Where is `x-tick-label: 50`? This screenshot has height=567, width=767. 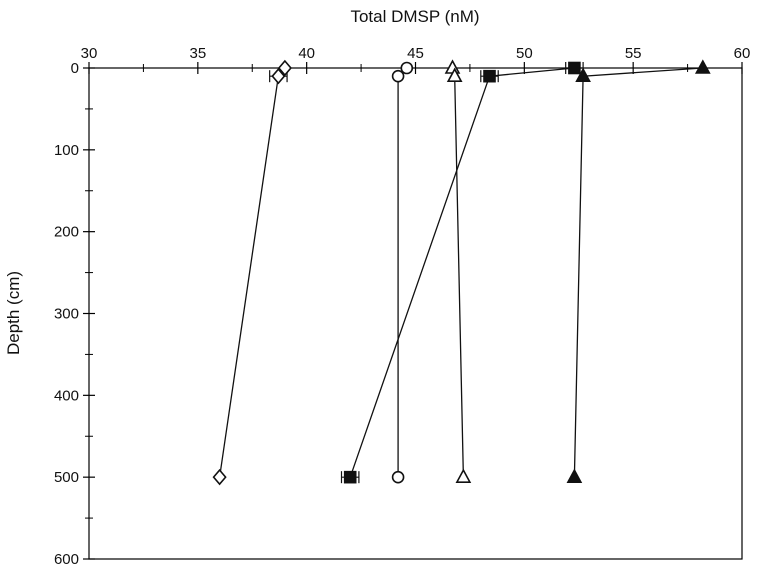
x-tick-label: 50 is located at coordinates (524, 53).